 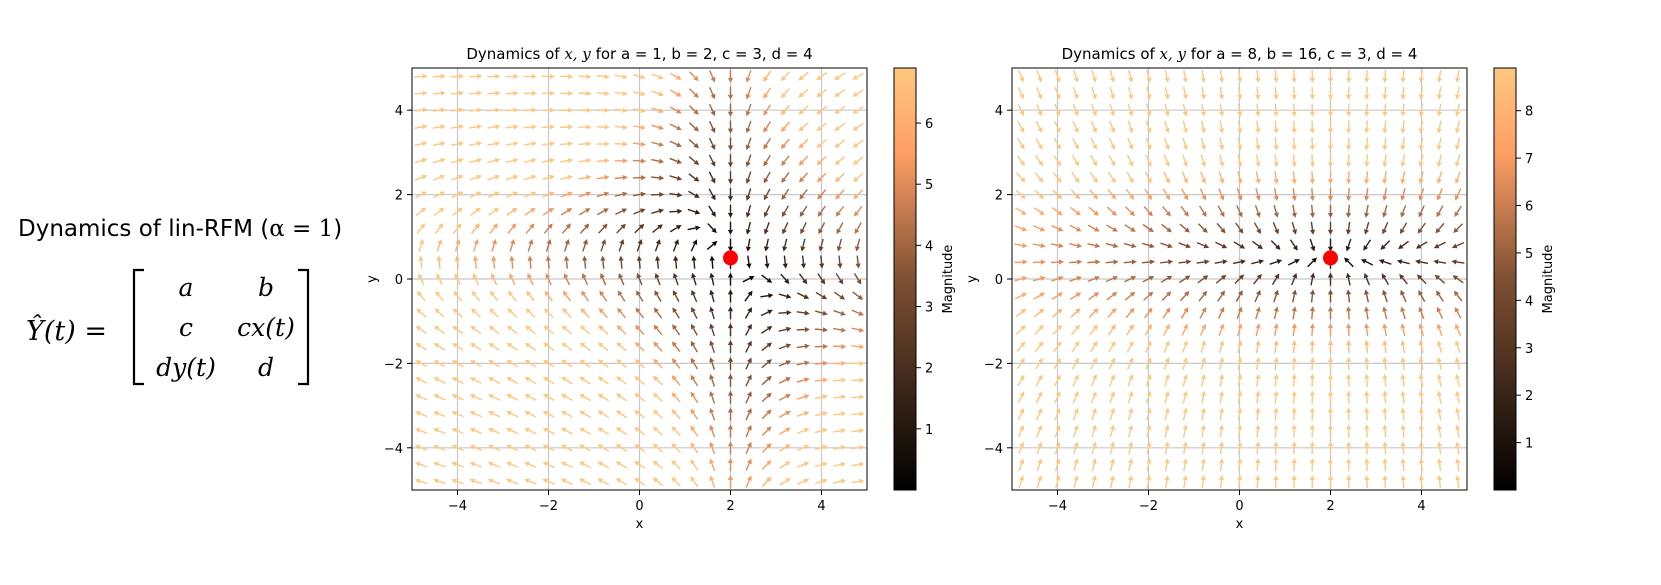 What do you see at coordinates (1529, 207) in the screenshot?
I see `colorbar-tick-label: 6` at bounding box center [1529, 207].